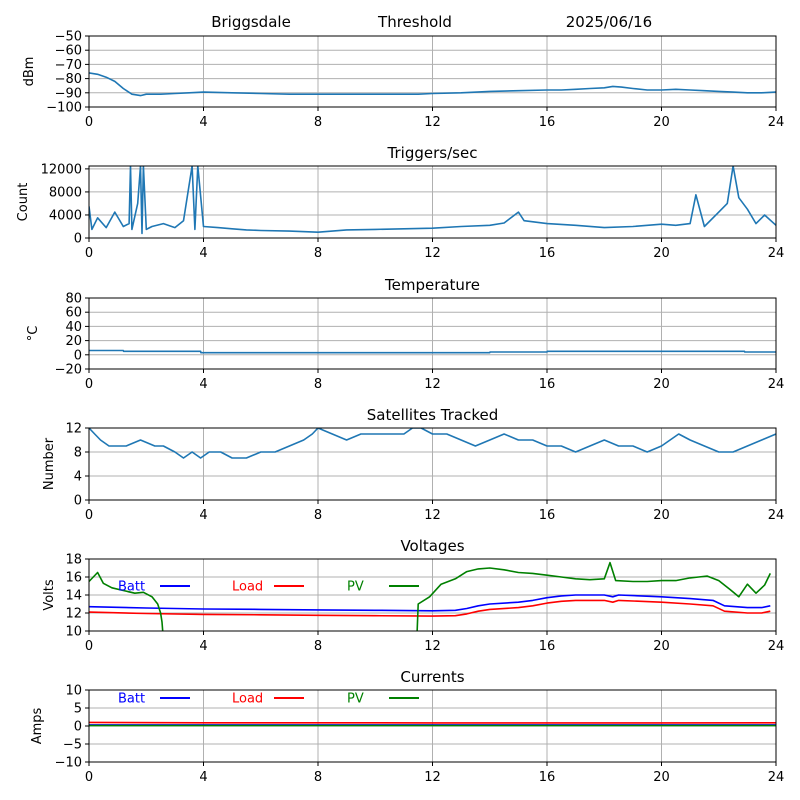 The height and width of the screenshot is (800, 800). What do you see at coordinates (68, 93) in the screenshot?
I see `power-y-tick-label: −90` at bounding box center [68, 93].